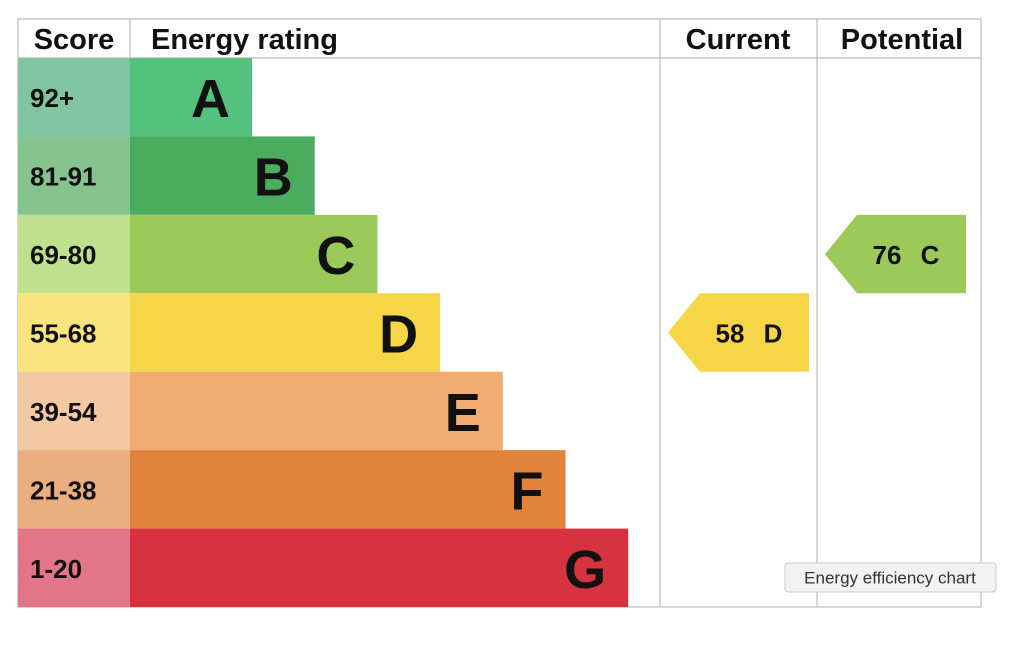 This screenshot has height=648, width=1024. I want to click on score-range: 39-54, so click(63, 412).